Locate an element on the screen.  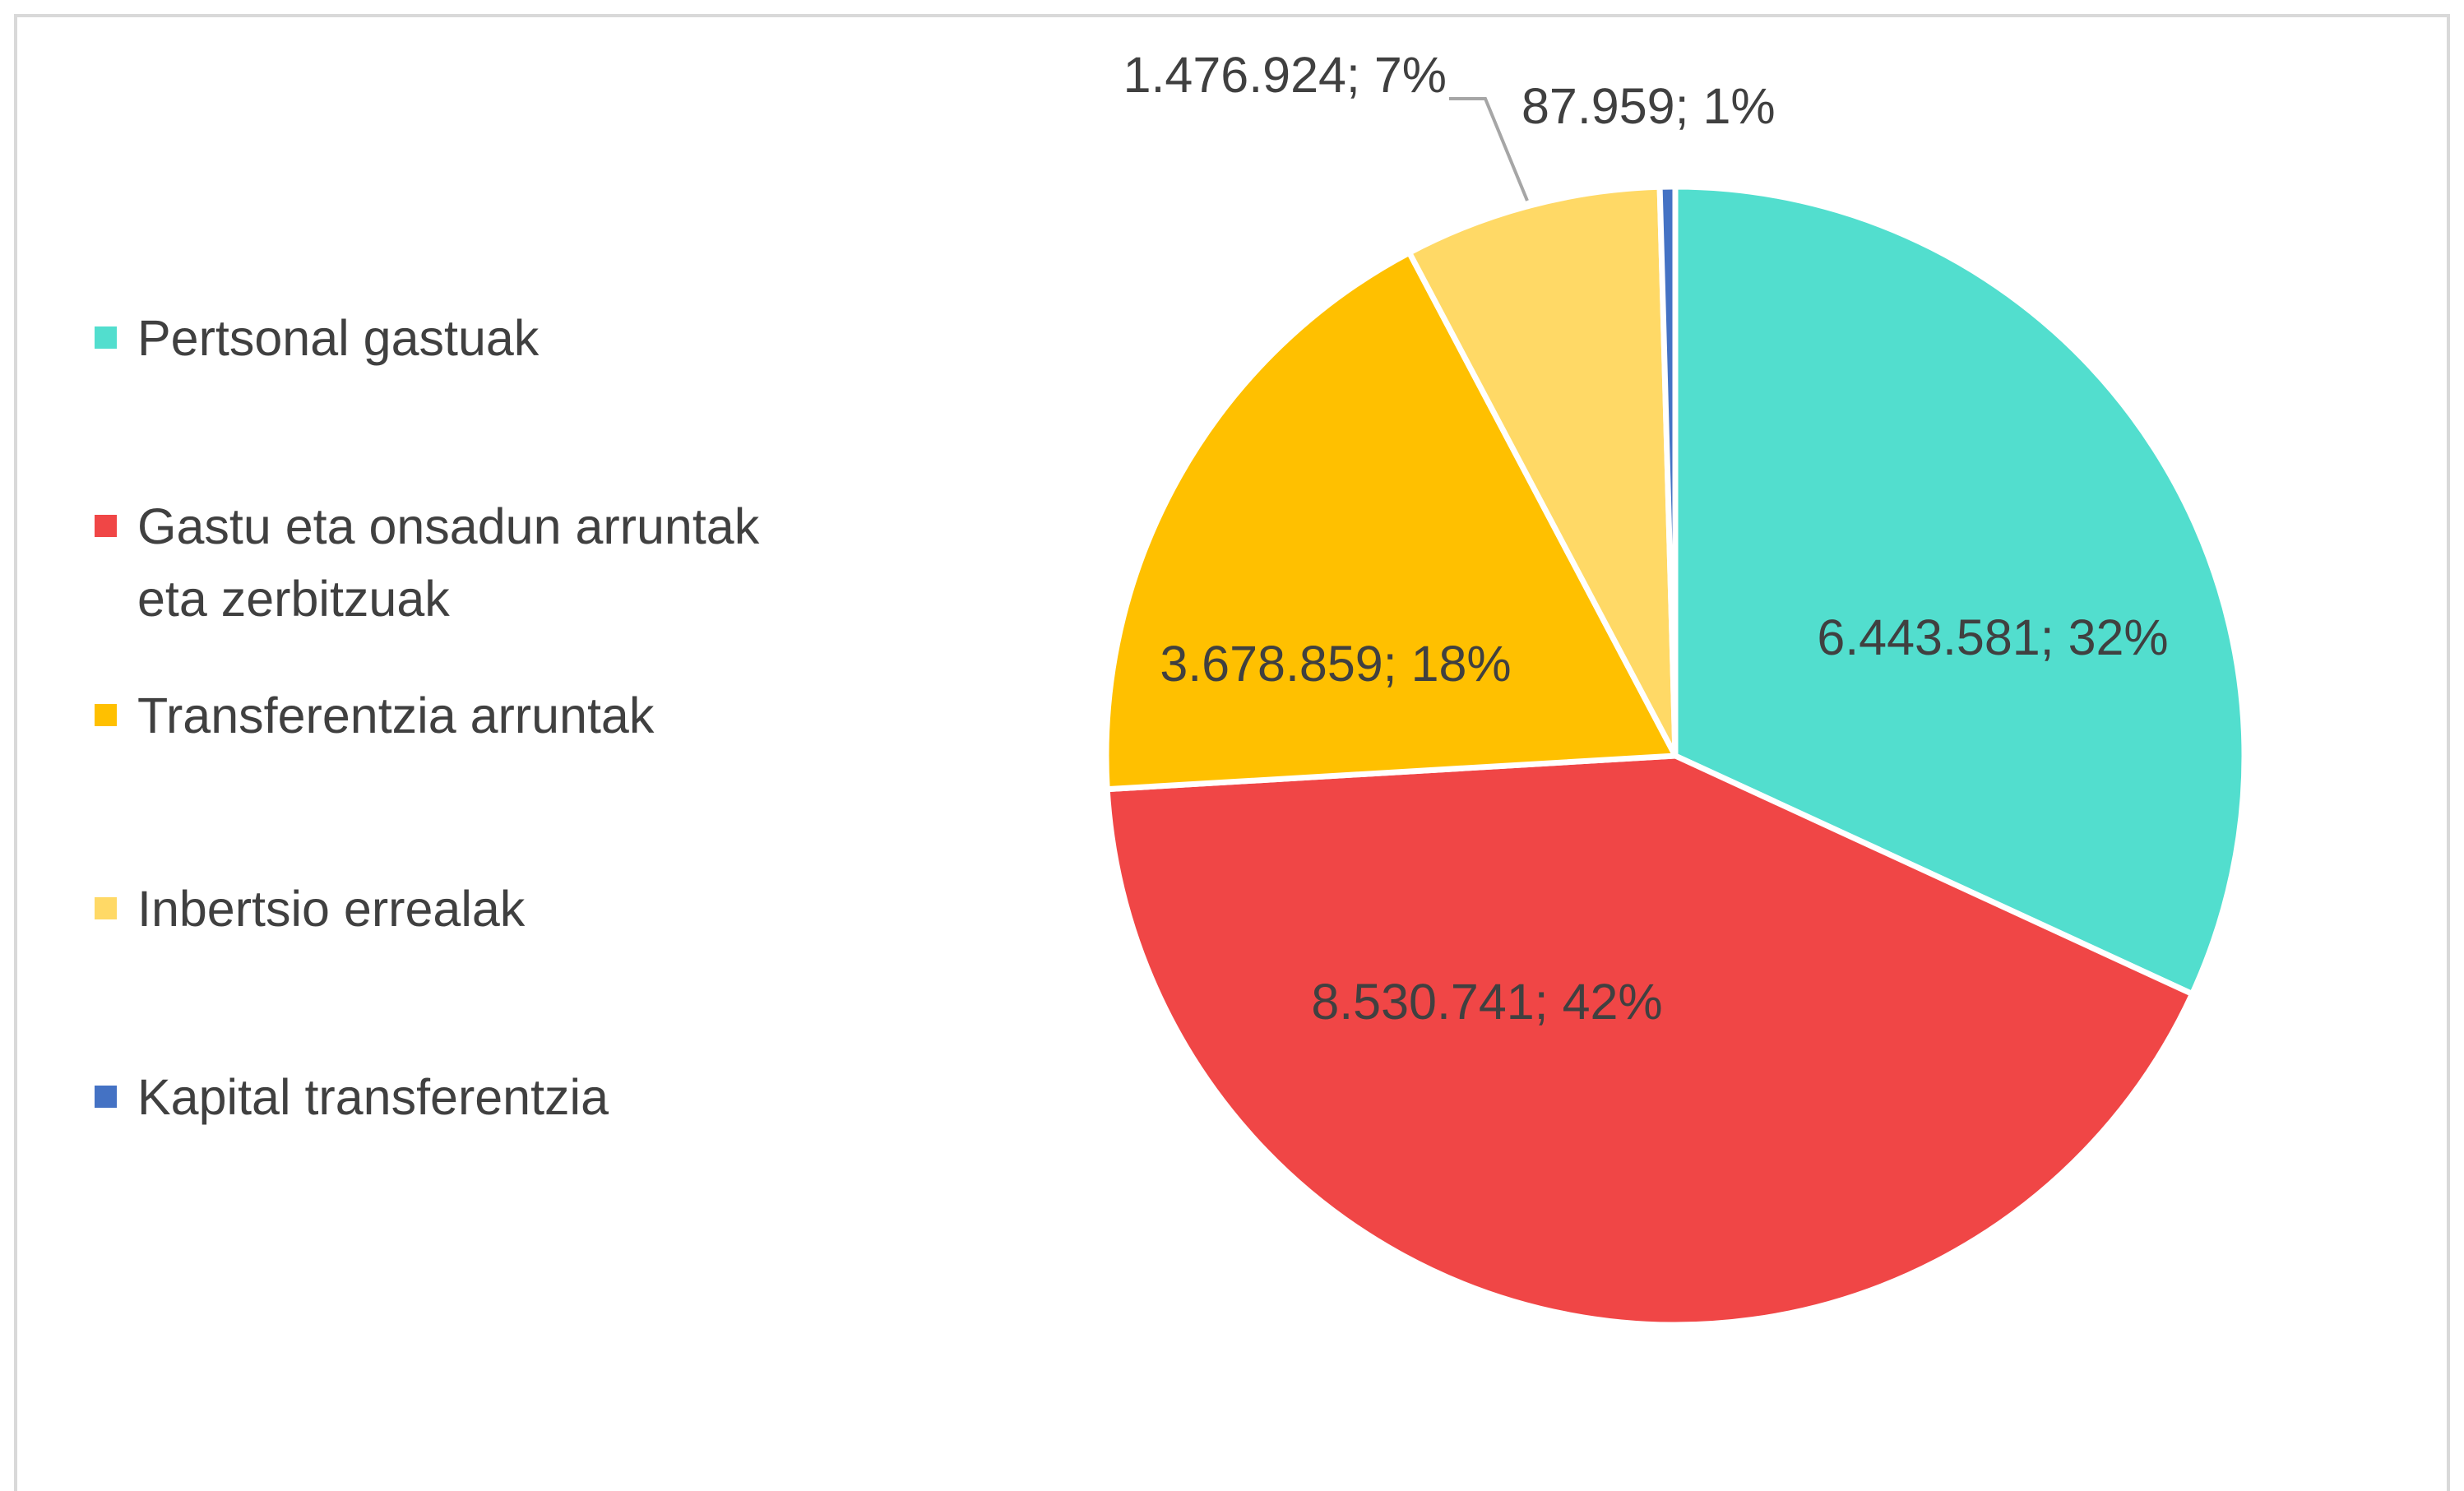
legend-label: Inbertsio errealak is located at coordinates (331, 909).